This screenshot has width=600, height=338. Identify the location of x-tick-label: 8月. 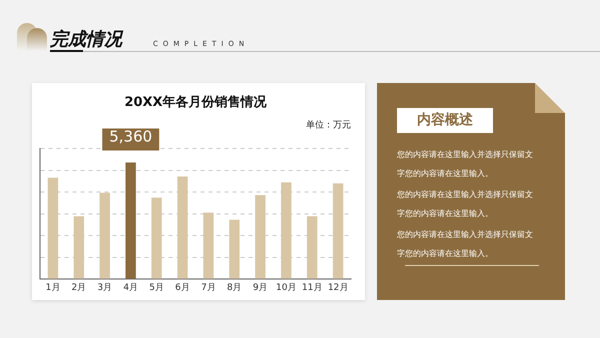
(234, 287).